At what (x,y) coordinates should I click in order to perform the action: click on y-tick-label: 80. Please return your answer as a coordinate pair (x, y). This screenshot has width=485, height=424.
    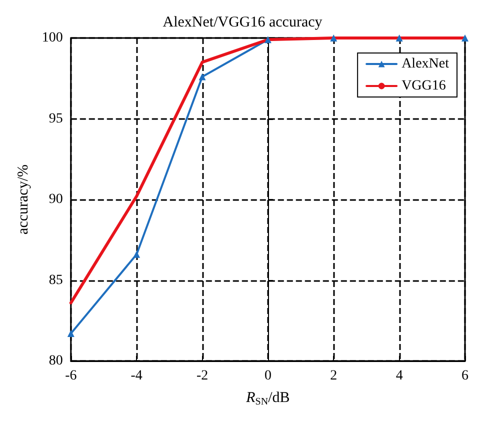
    Looking at the image, I should click on (55, 361).